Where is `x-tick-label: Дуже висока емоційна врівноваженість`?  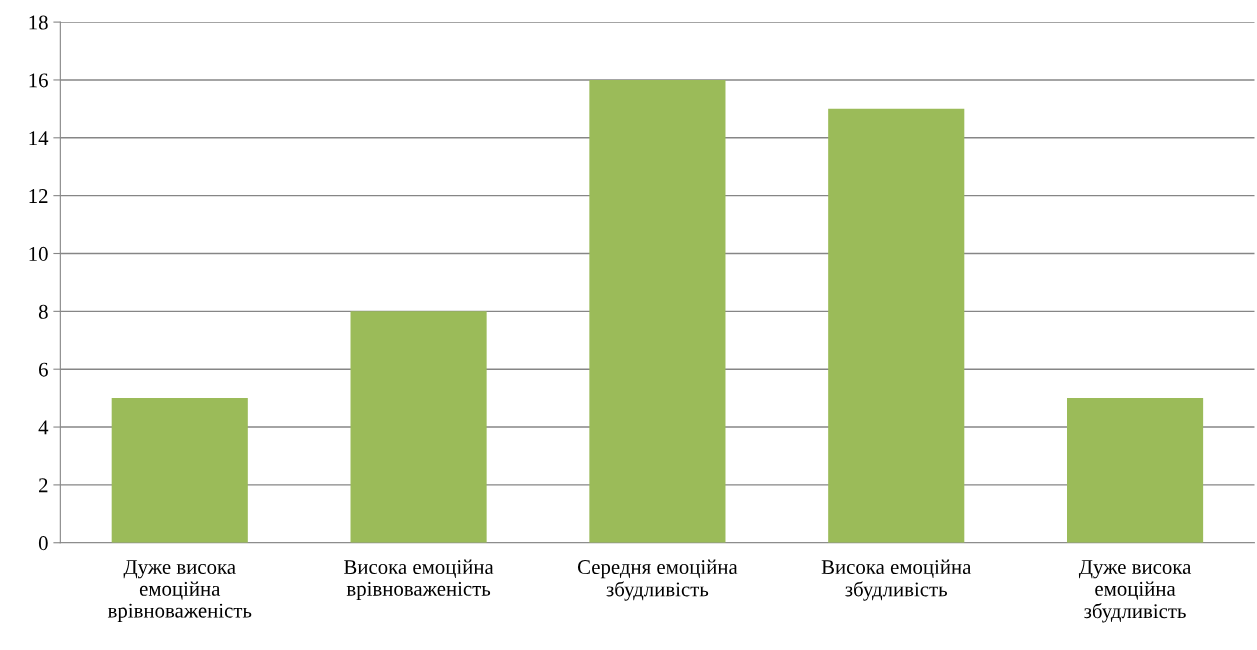 x-tick-label: Дуже висока емоційна врівноваженість is located at coordinates (179, 591).